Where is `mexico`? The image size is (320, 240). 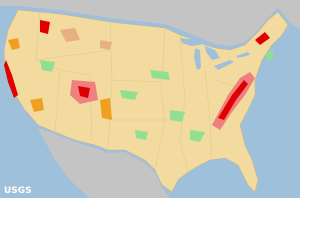
mexico is located at coordinates (104, 163).